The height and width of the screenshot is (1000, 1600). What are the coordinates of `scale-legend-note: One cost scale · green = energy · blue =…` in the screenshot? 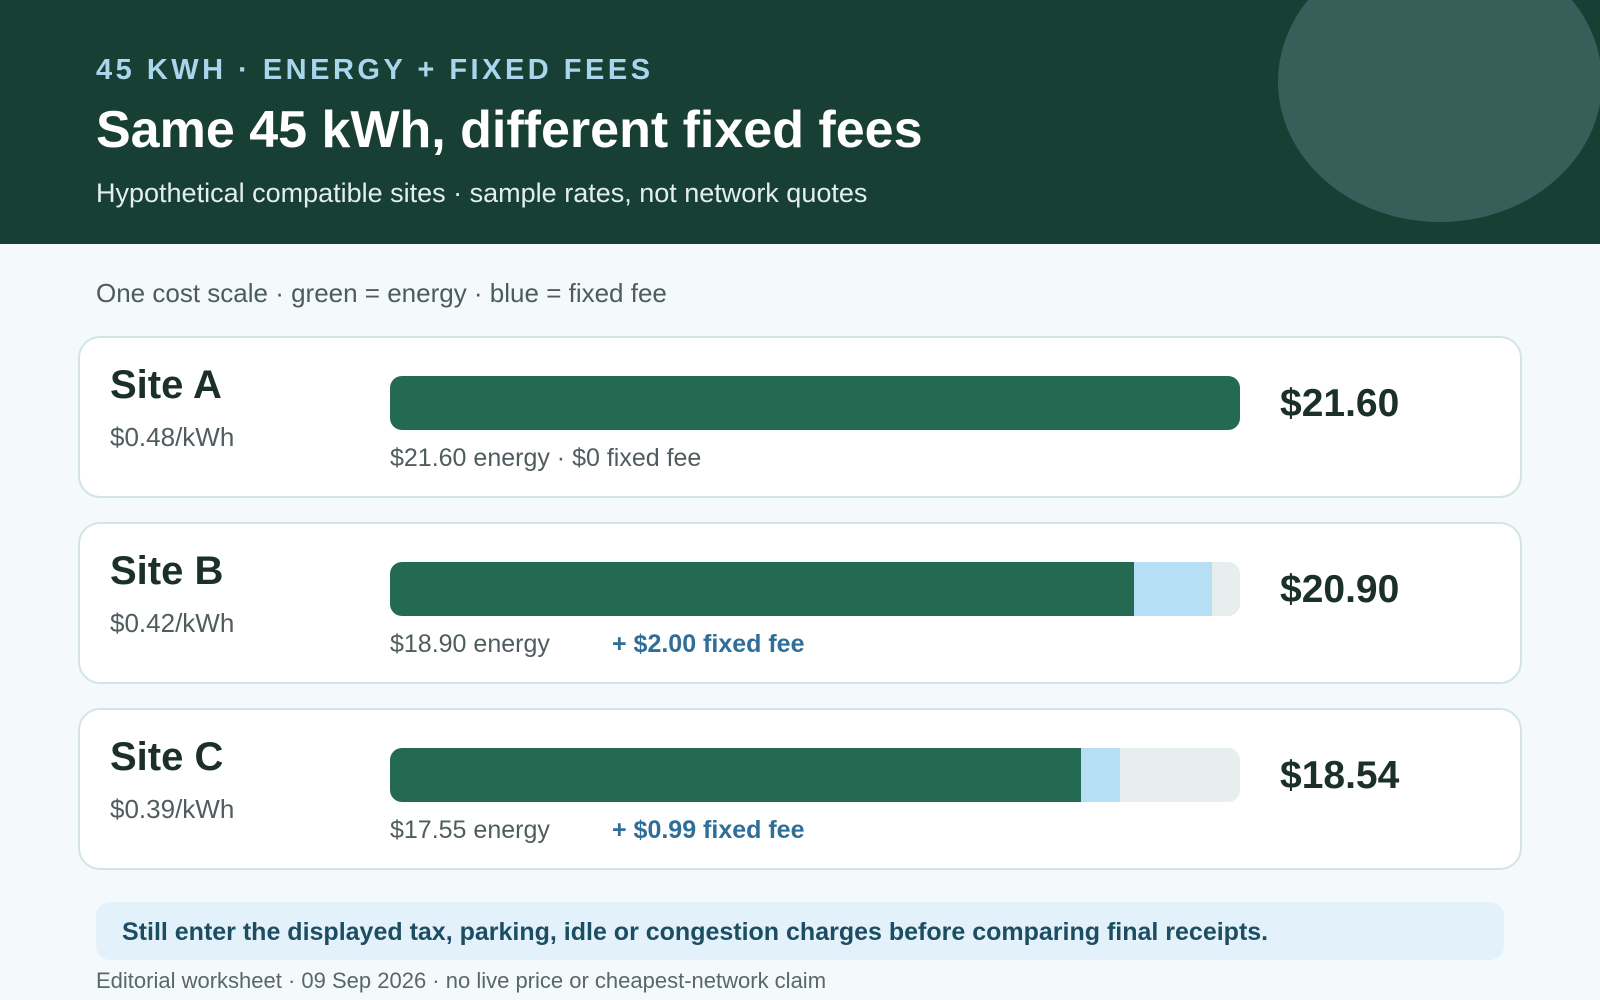 It's located at (381, 293).